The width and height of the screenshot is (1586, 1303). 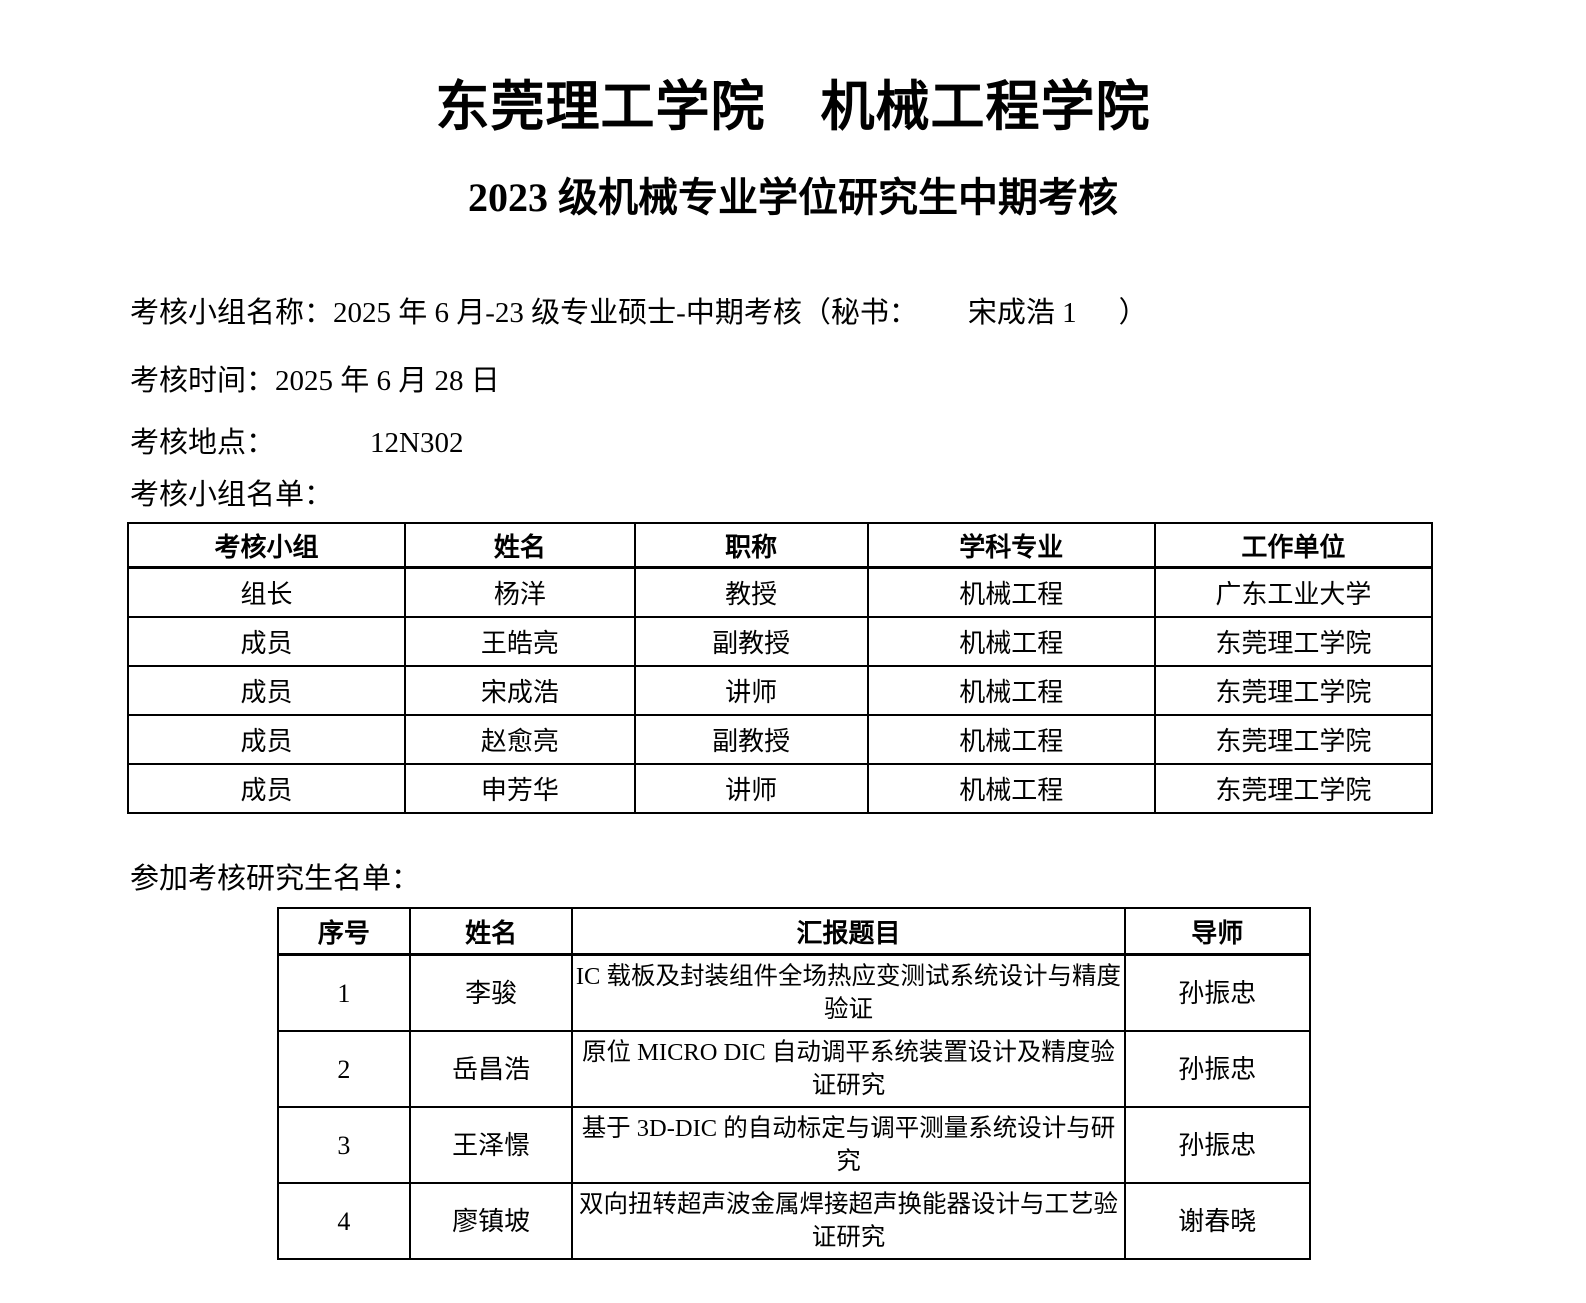 I want to click on committee-header-row: 考核小组 姓名 职称 学科专业 工作单位, so click(x=780, y=546).